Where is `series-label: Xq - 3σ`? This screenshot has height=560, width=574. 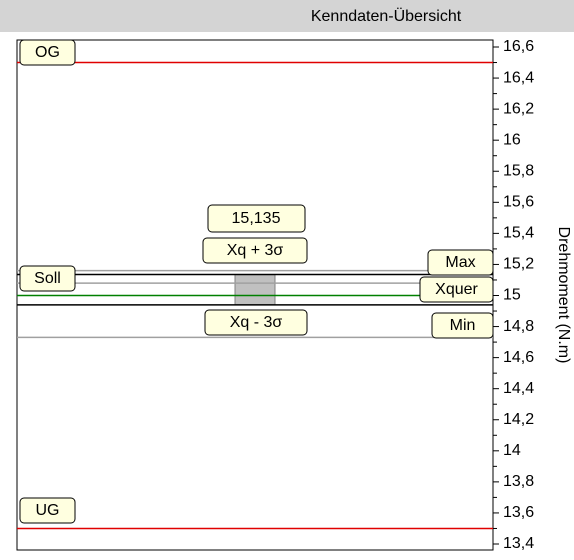 series-label: Xq - 3σ is located at coordinates (256, 322).